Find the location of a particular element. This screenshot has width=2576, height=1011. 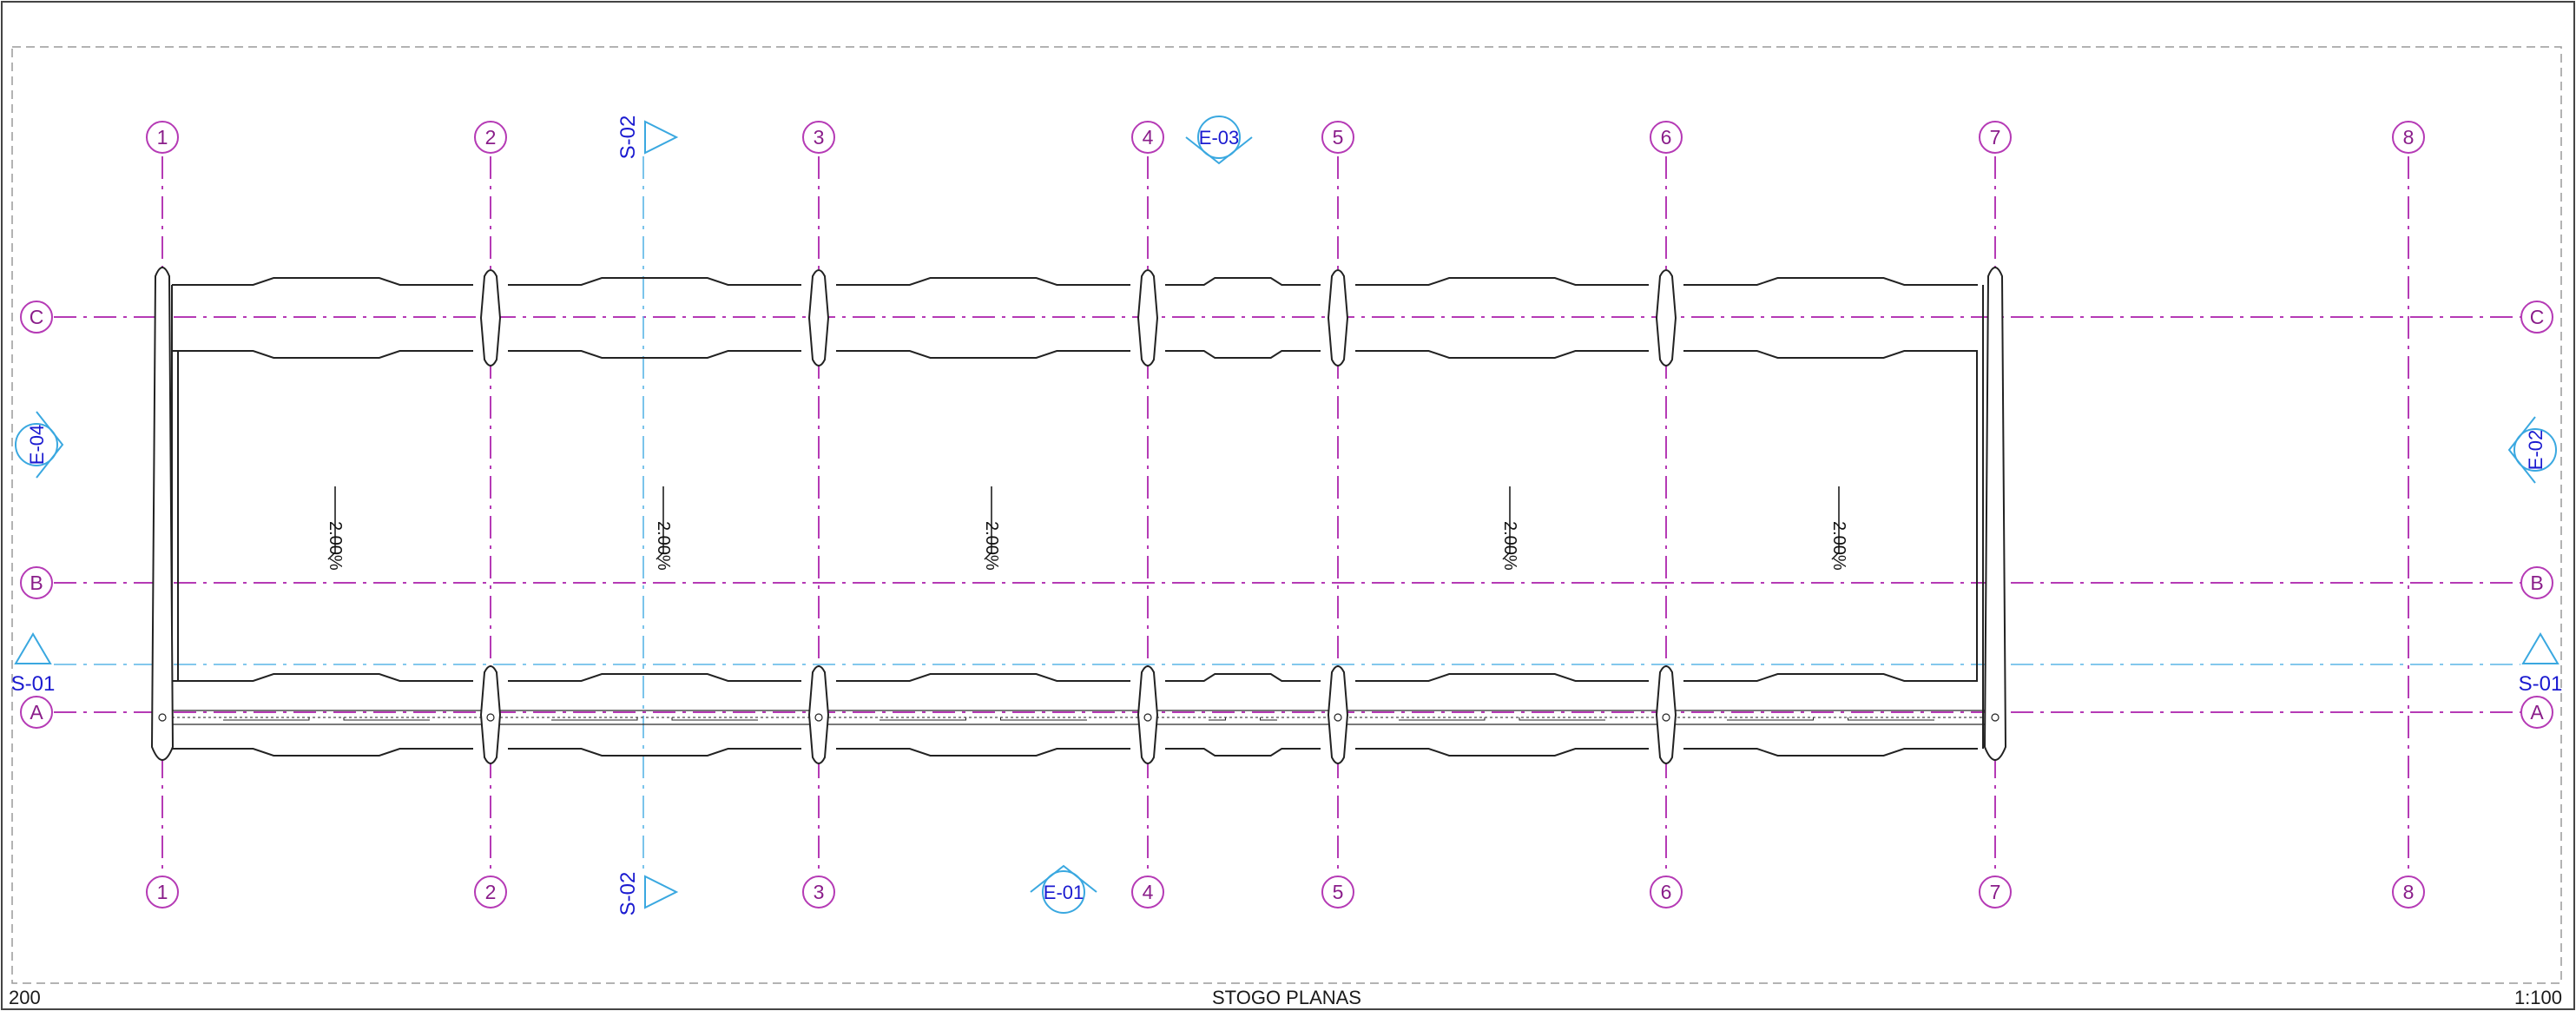

elevation-e04-ring is located at coordinates (36, 444).